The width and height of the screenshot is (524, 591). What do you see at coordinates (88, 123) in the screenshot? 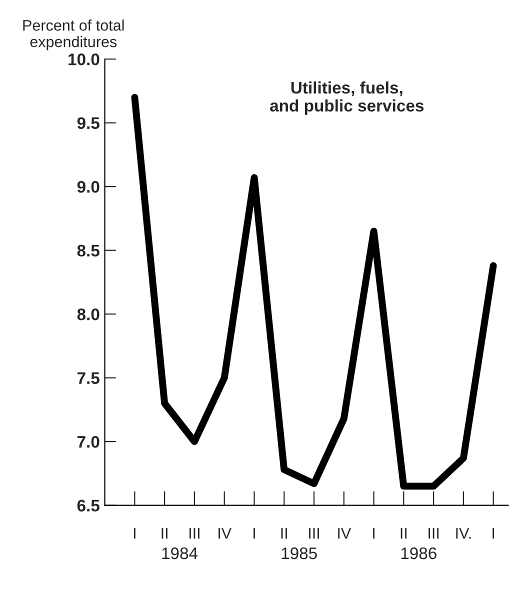
I see `y-tick-label: 9.5` at bounding box center [88, 123].